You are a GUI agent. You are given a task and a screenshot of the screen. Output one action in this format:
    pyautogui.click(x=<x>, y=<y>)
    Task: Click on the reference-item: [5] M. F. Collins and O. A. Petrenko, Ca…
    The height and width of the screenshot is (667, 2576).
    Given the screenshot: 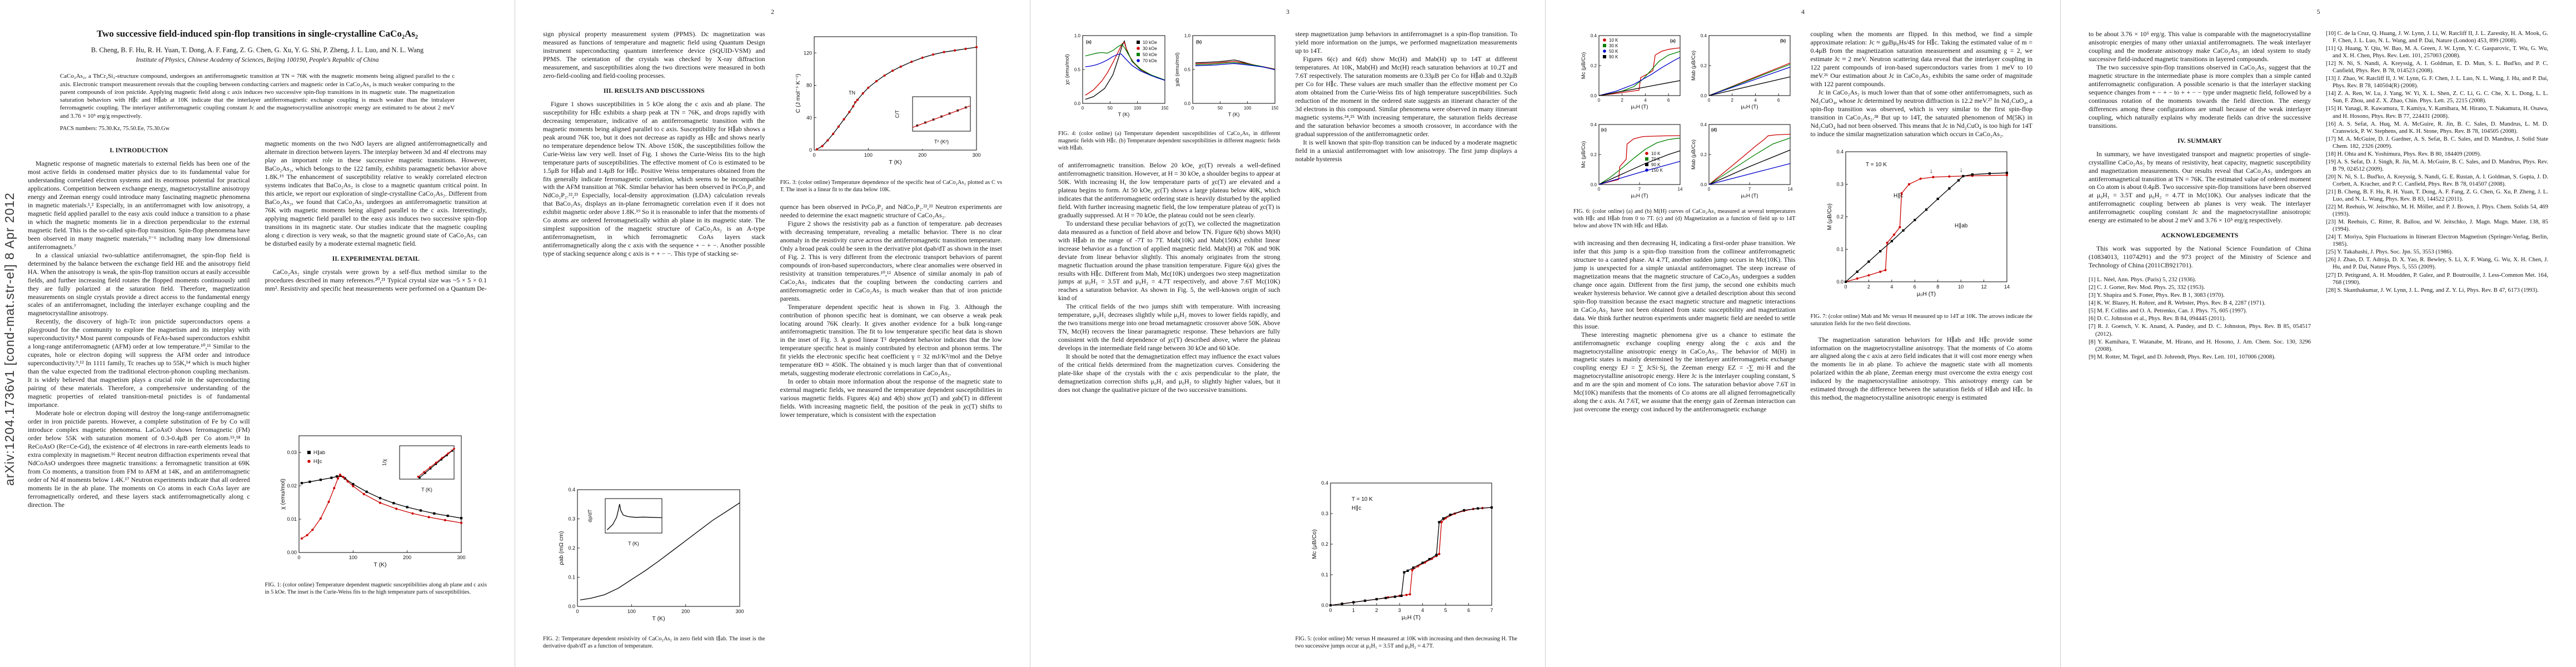 What is the action you would take?
    pyautogui.click(x=2168, y=311)
    